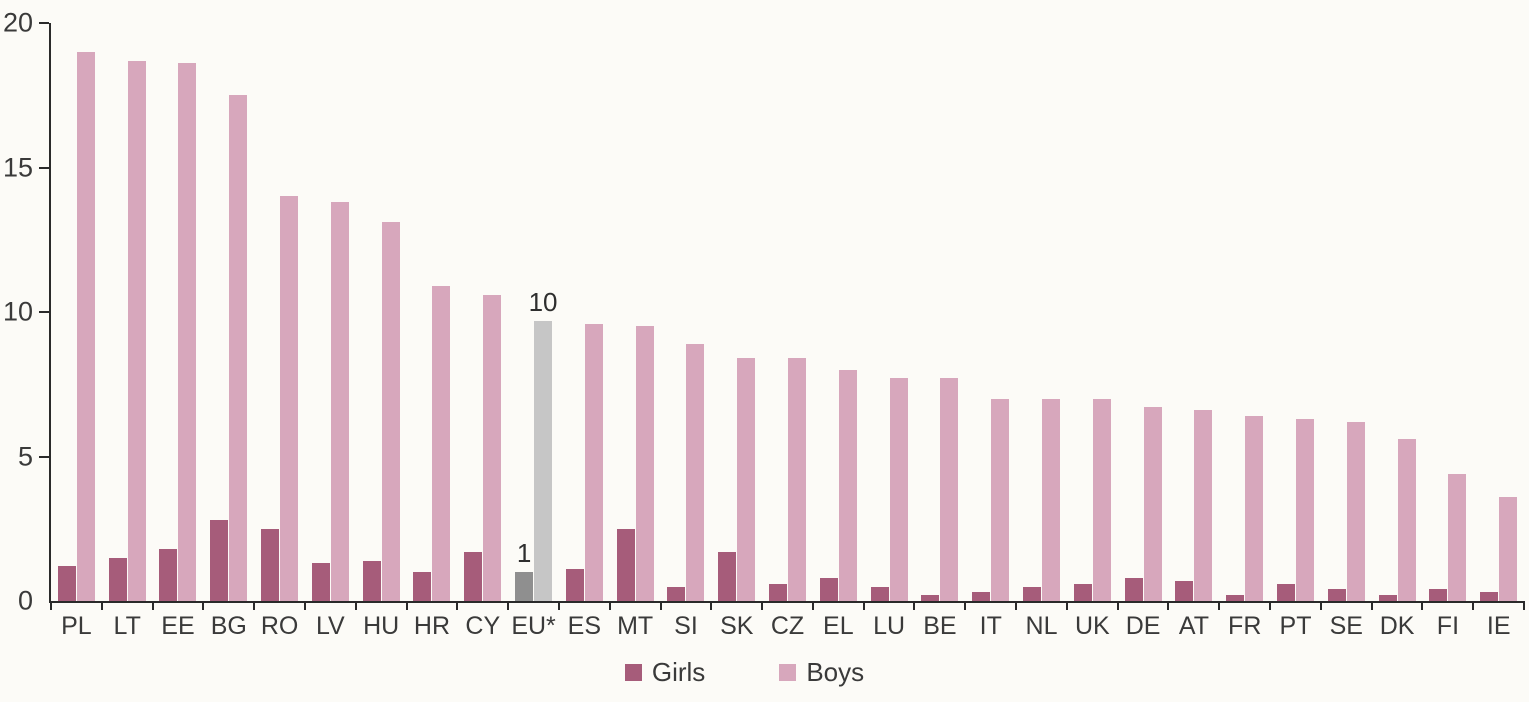  I want to click on y-axis-label-0: 0, so click(25, 600).